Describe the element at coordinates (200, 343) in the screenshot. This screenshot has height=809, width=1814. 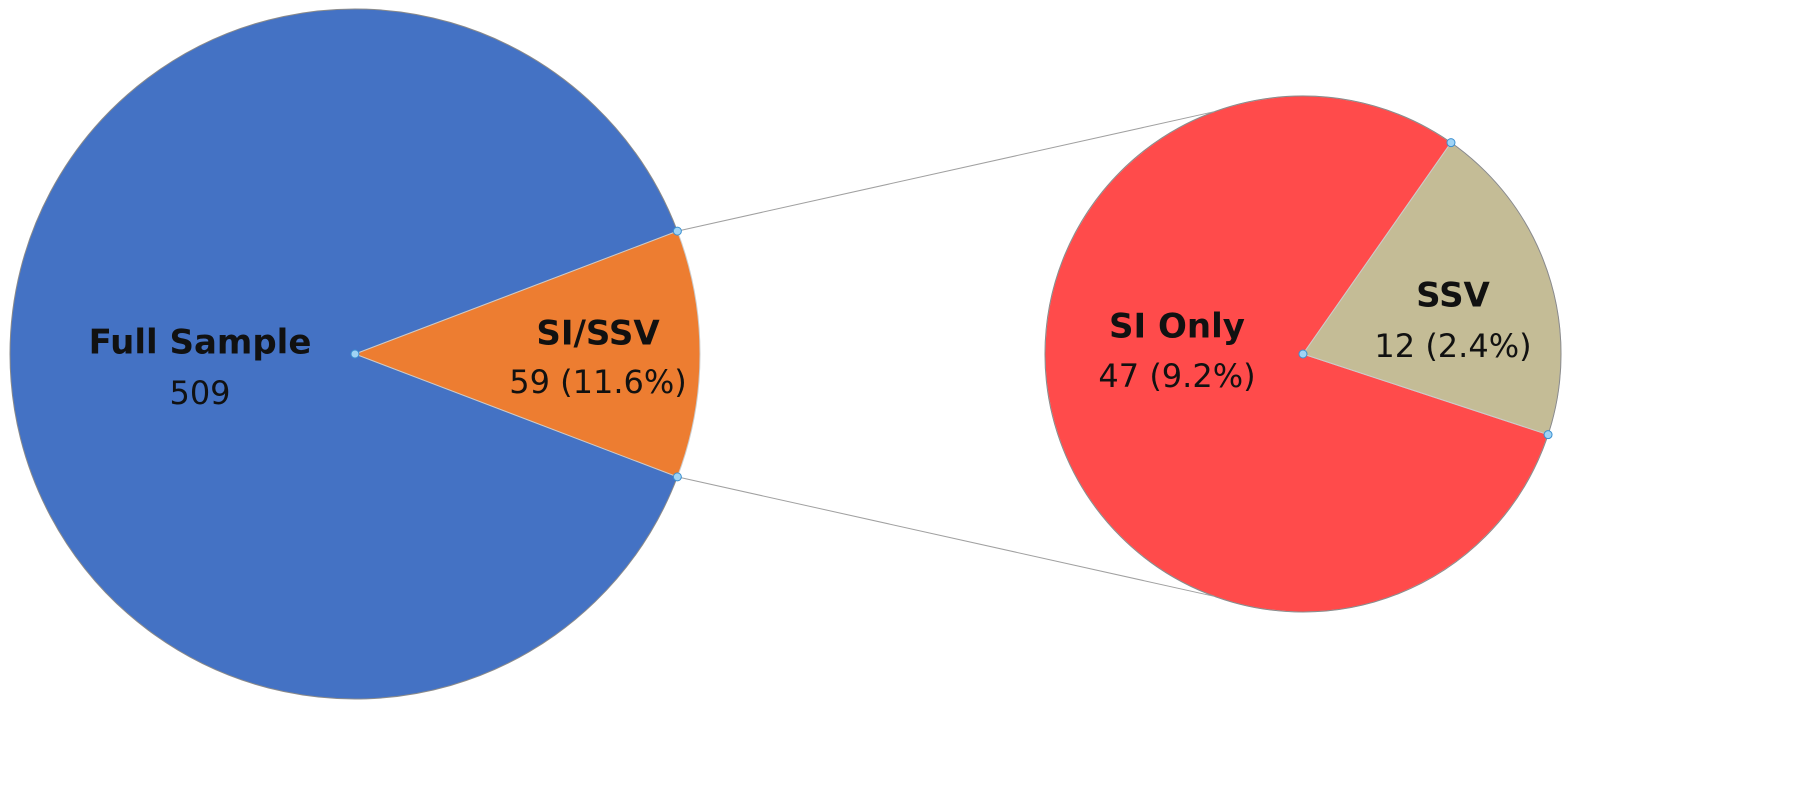
I see `slice-name: Full Sample` at that location.